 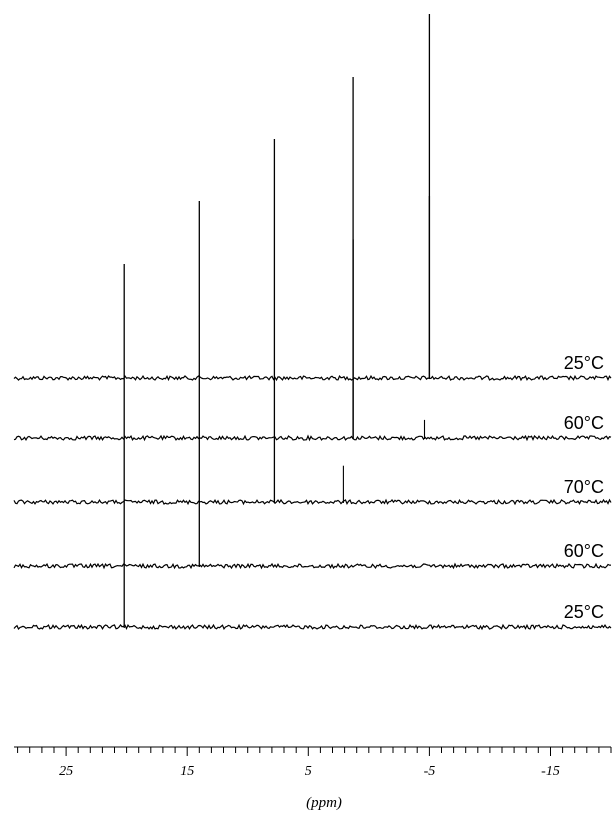 I want to click on x-tick-label: 15, so click(x=187, y=771).